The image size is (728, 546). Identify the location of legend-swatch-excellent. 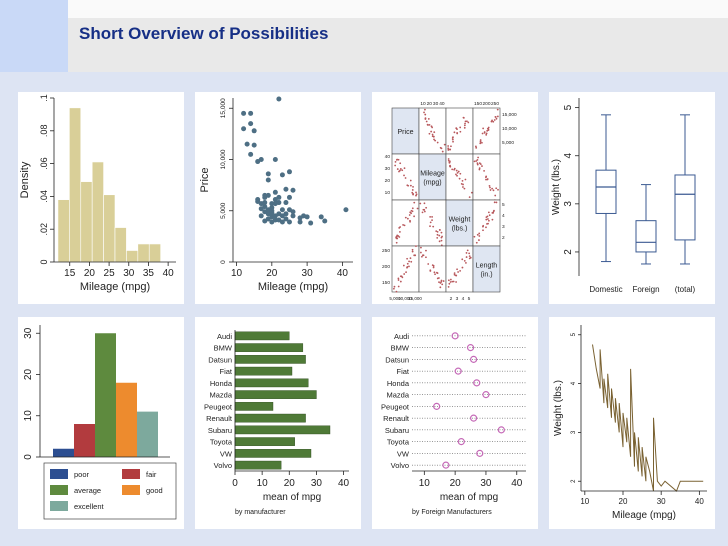
(59, 506).